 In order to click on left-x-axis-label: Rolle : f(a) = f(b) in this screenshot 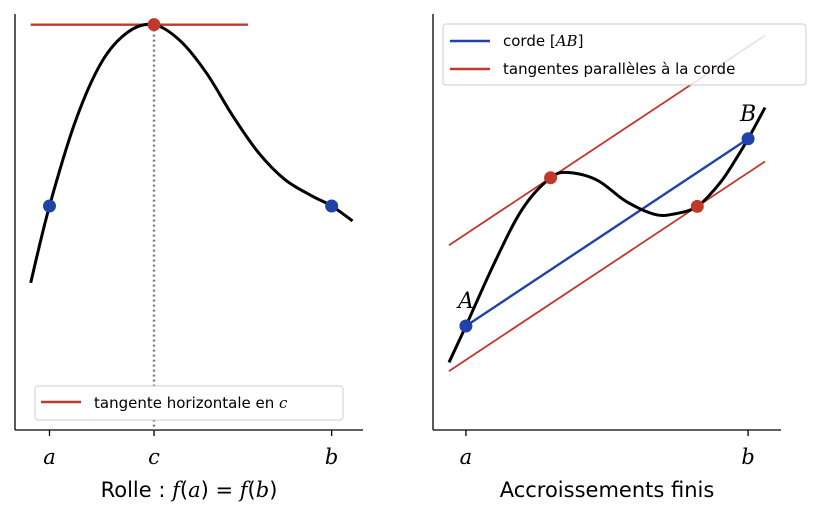, I will do `click(189, 490)`.